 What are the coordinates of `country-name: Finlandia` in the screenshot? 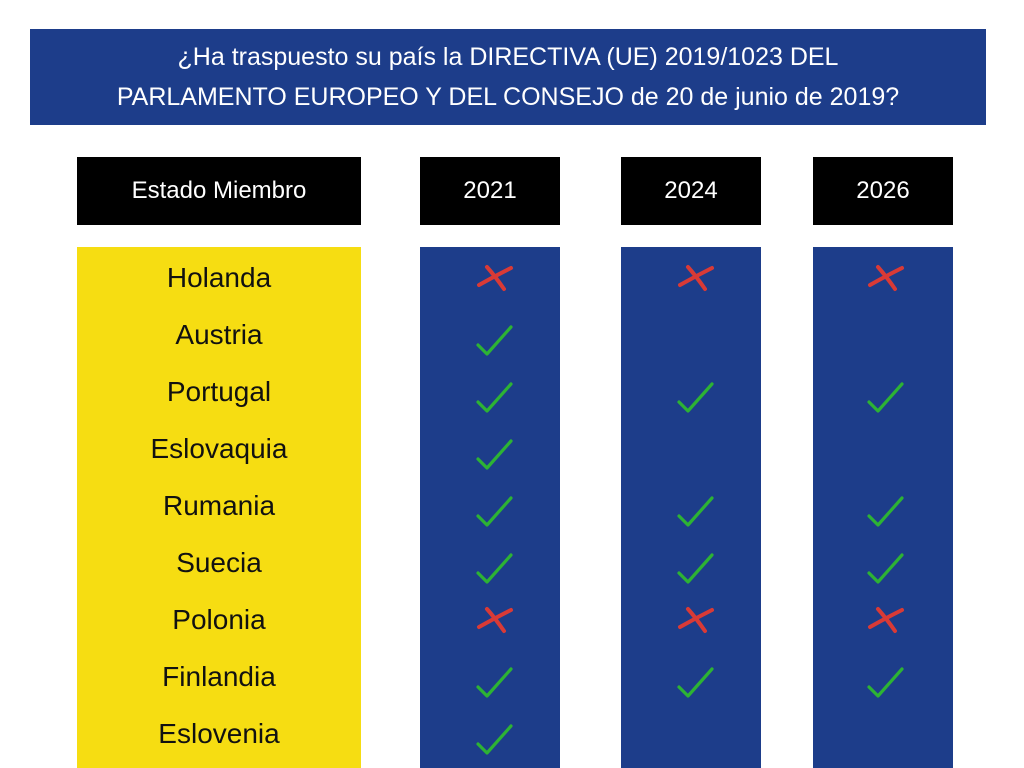 It's located at (219, 676).